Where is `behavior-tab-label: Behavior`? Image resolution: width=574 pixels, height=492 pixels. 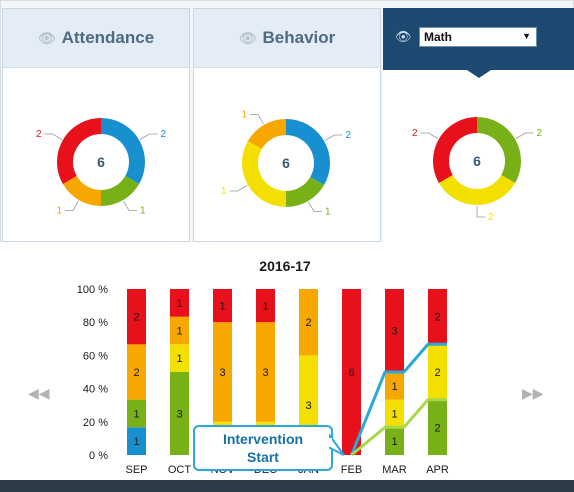 behavior-tab-label: Behavior is located at coordinates (299, 37).